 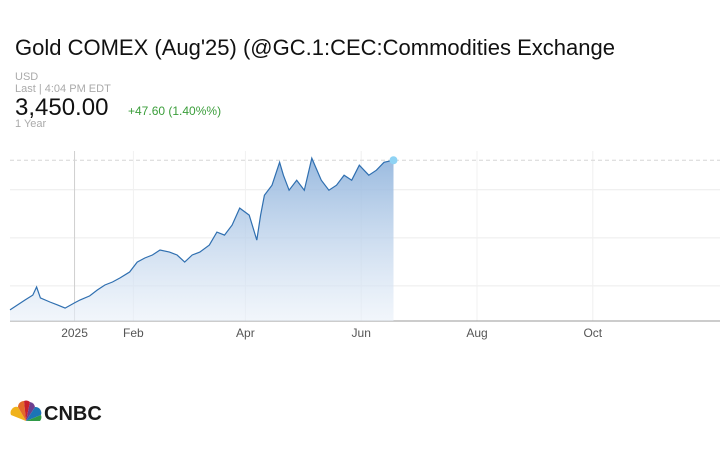 What do you see at coordinates (74, 333) in the screenshot?
I see `x-tick-label: 2025` at bounding box center [74, 333].